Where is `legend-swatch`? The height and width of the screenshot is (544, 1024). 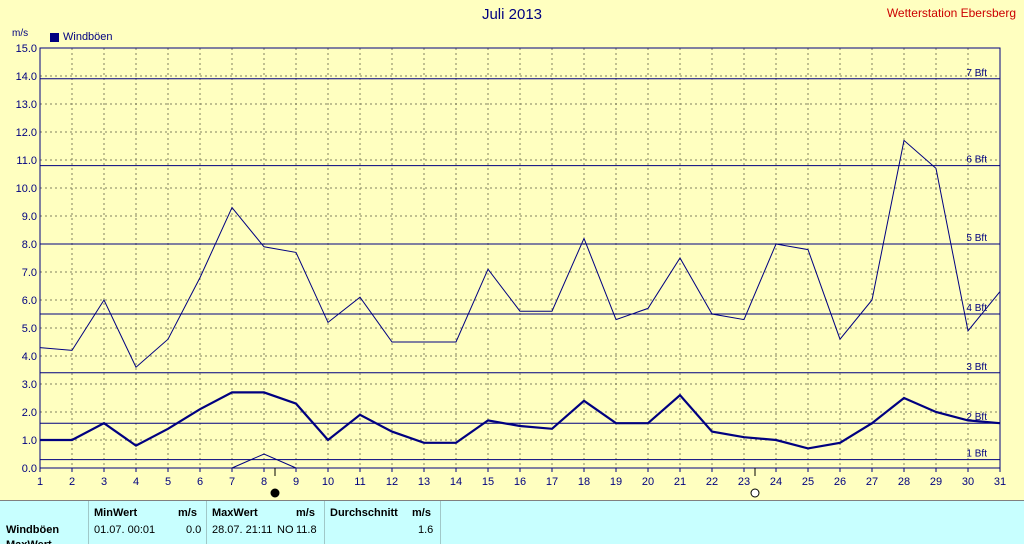
legend-swatch is located at coordinates (54, 37).